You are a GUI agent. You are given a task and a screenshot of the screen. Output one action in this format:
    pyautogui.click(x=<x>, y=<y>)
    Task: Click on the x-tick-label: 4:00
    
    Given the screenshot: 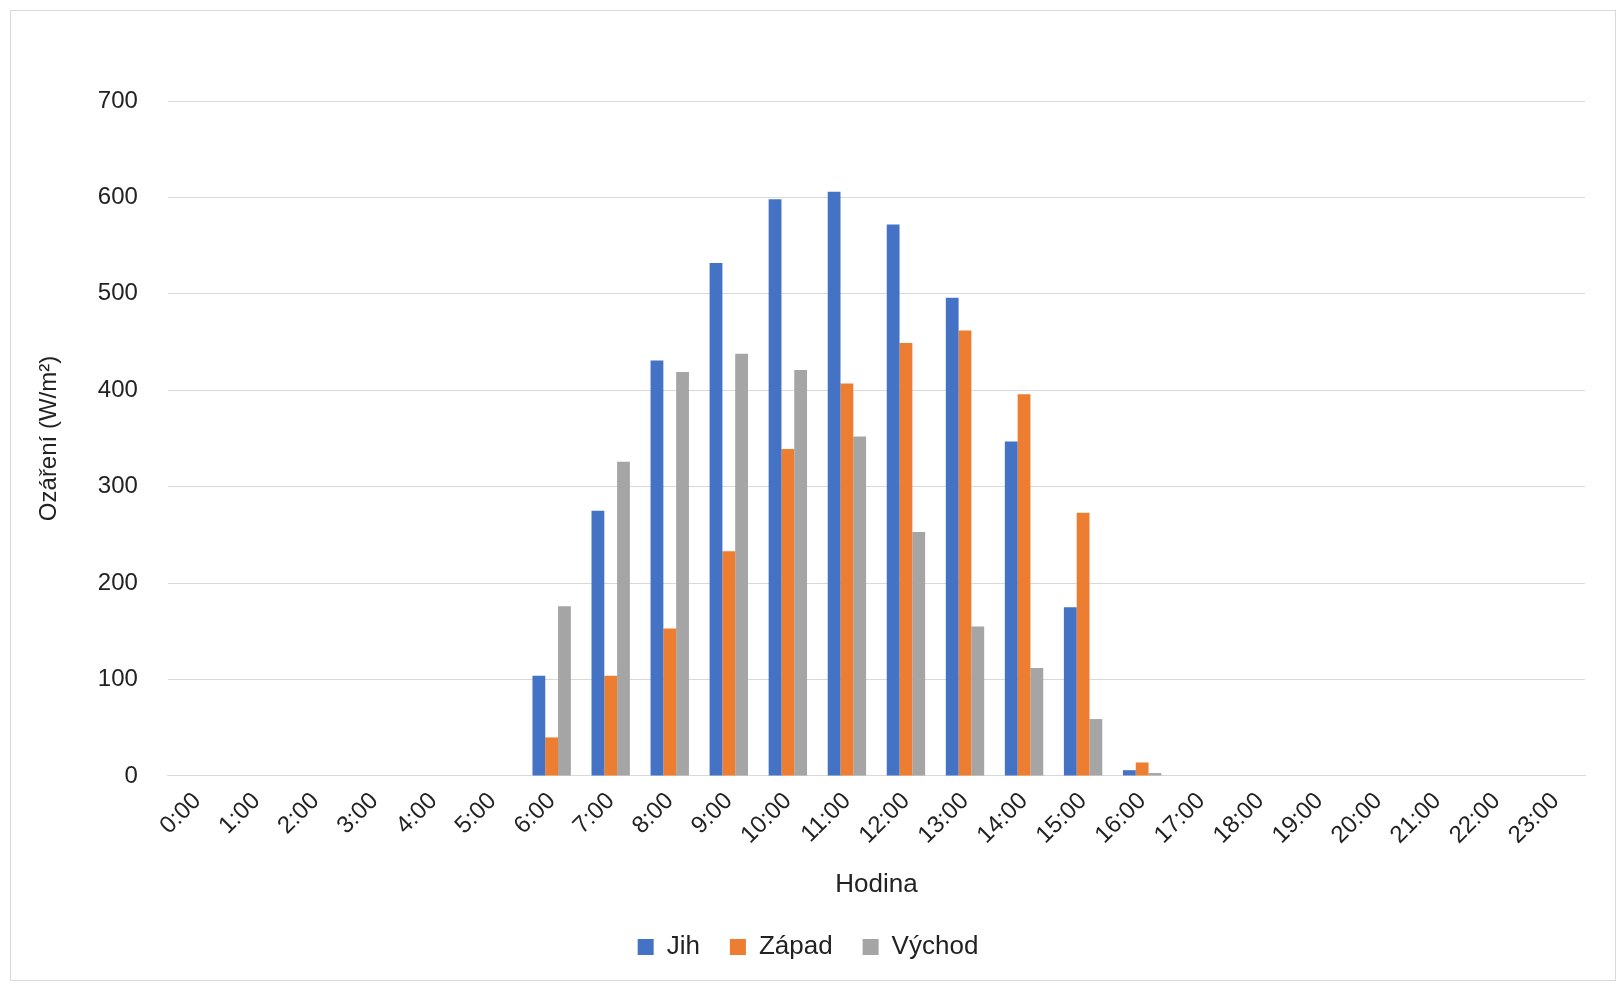 What is the action you would take?
    pyautogui.click(x=415, y=812)
    